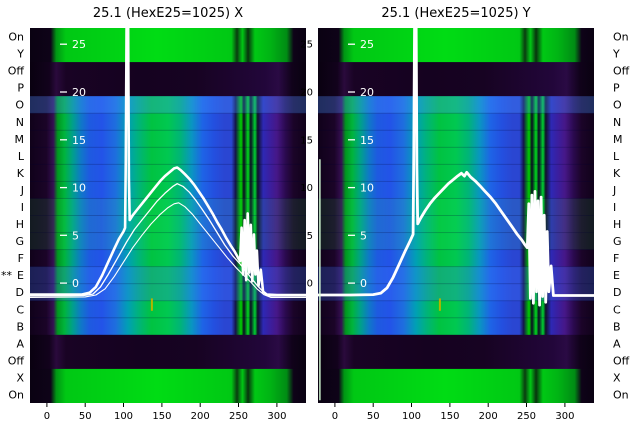 The image size is (640, 440). I want to click on y-tick-label-outer: 10, so click(306, 188).